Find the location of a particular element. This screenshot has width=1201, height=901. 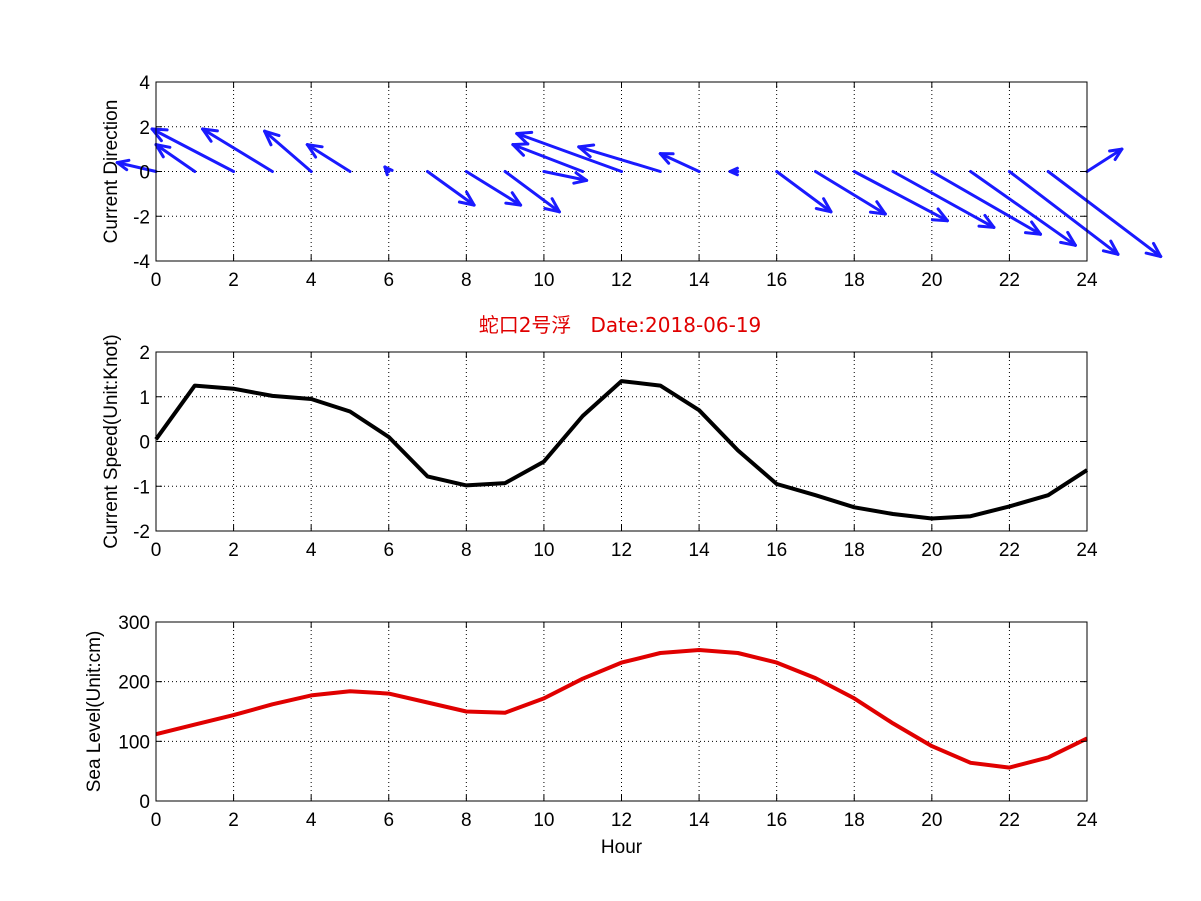

current-speed-series is located at coordinates (621, 450).